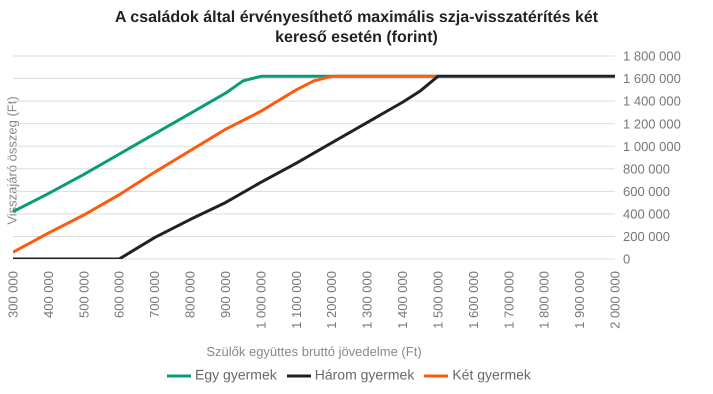 Image resolution: width=713 pixels, height=394 pixels. What do you see at coordinates (154, 294) in the screenshot?
I see `x-tick-label: 700 000` at bounding box center [154, 294].